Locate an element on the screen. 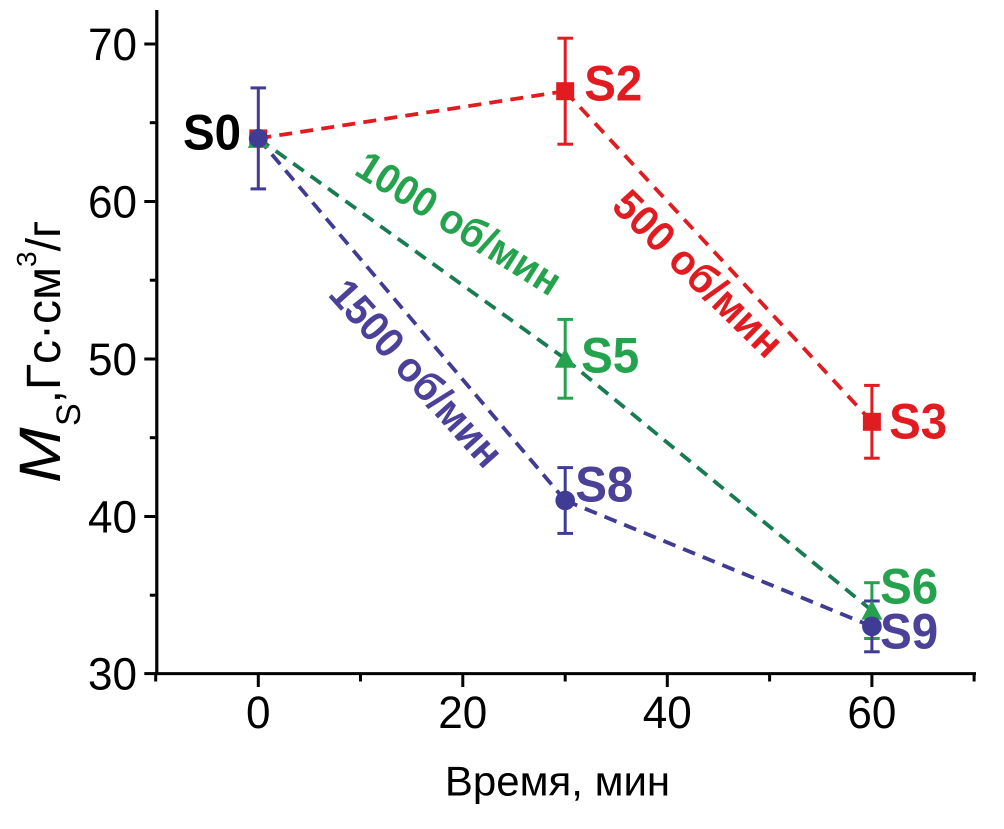 The height and width of the screenshot is (829, 1004). svg-text: S3 is located at coordinates (918, 421).